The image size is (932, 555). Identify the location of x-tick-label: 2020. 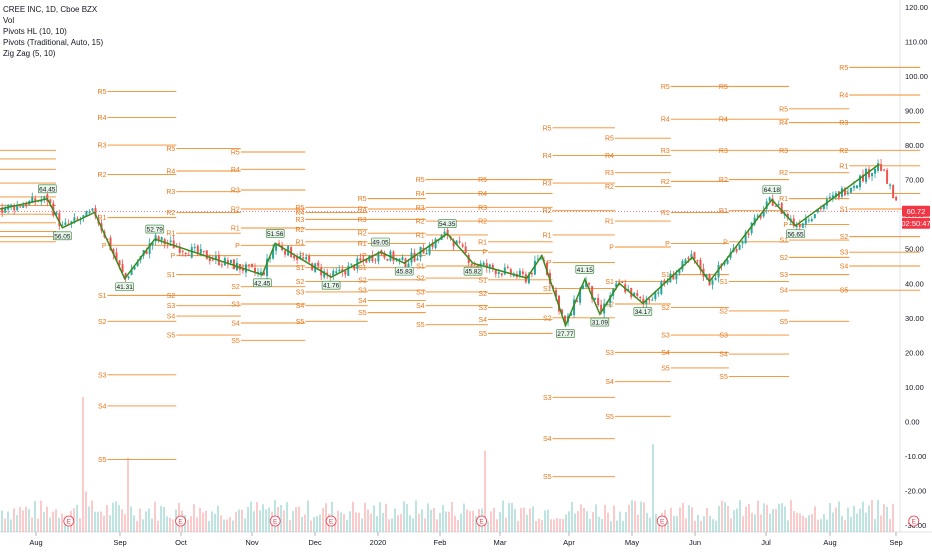
(378, 542).